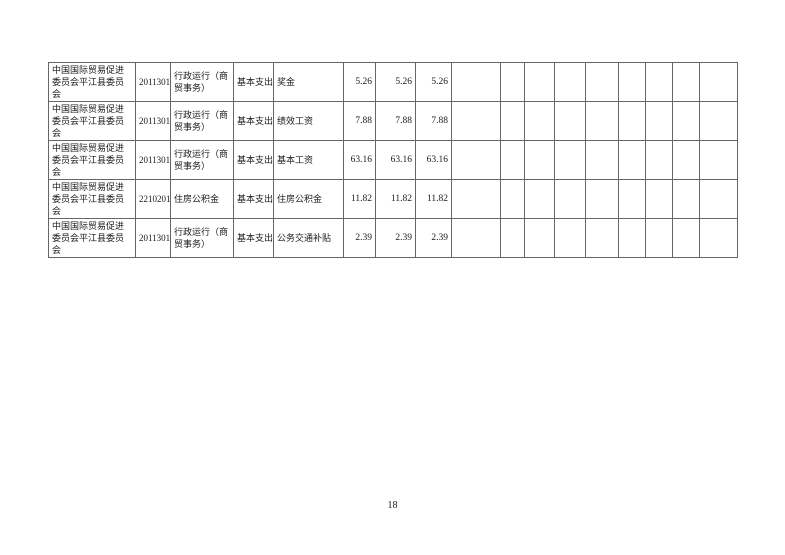  What do you see at coordinates (202, 199) in the screenshot?
I see `function-cell: 住房公积金` at bounding box center [202, 199].